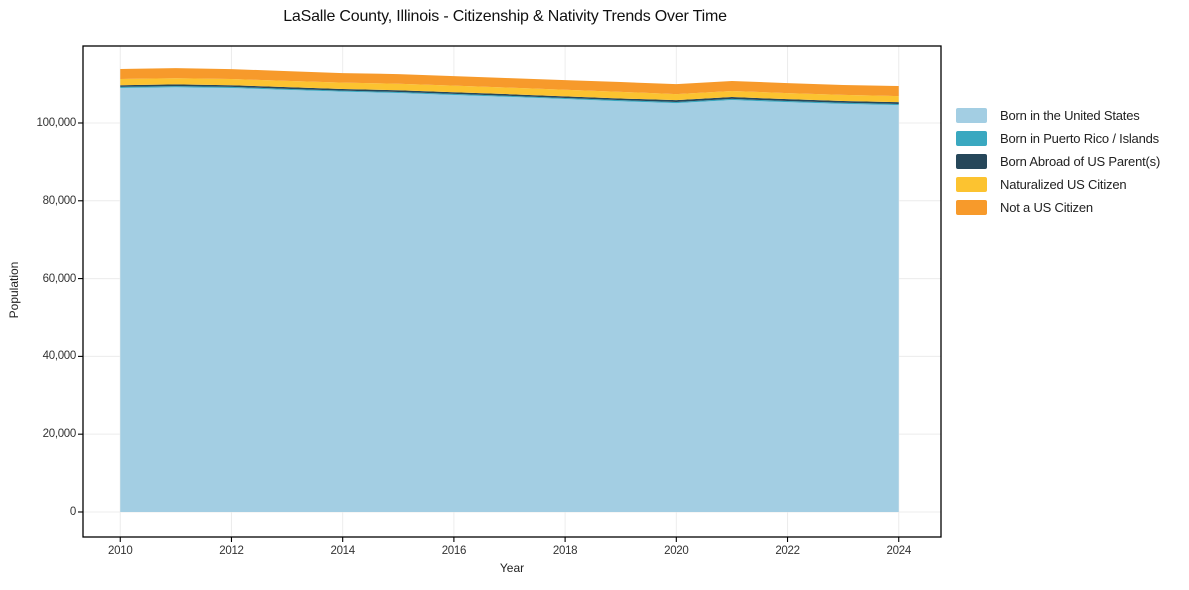  I want to click on y-tick-label: 100,000, so click(56, 122).